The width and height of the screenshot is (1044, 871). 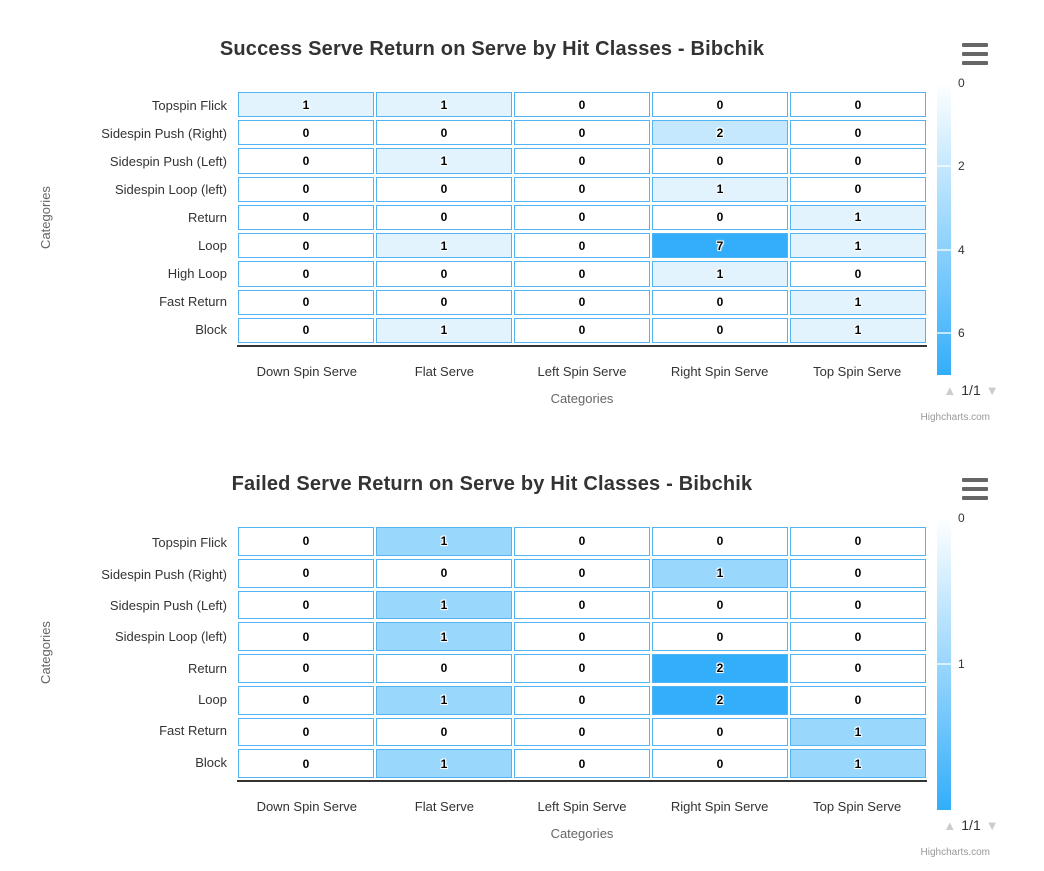 What do you see at coordinates (582, 781) in the screenshot?
I see `x-axis-line` at bounding box center [582, 781].